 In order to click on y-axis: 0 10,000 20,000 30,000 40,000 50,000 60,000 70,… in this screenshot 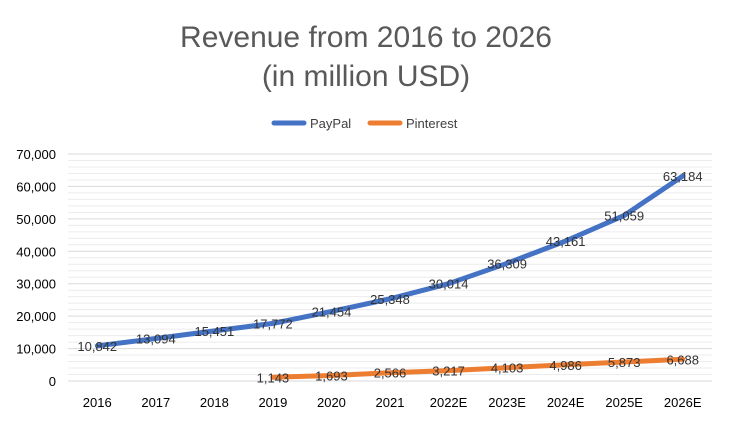, I will do `click(36, 268)`.